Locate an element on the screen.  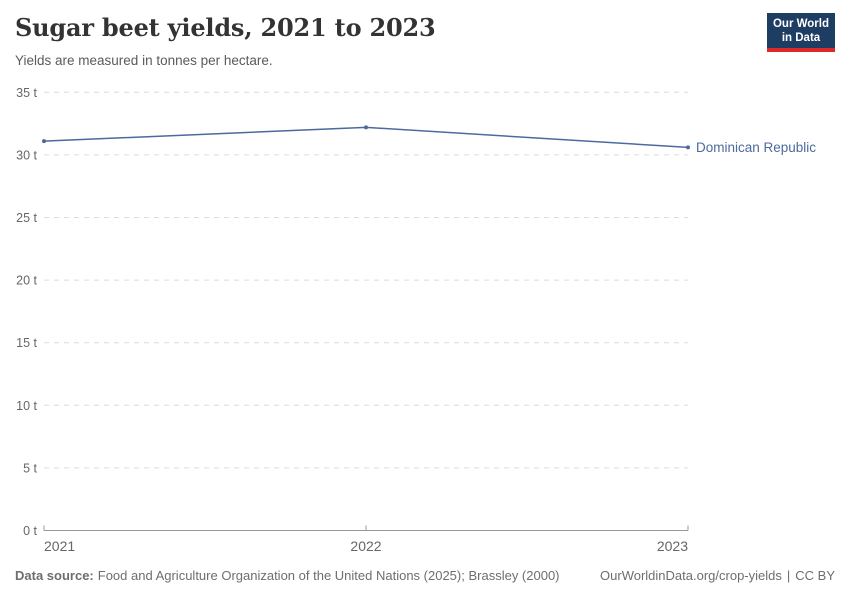
x-tick-label: 2022 is located at coordinates (365, 546).